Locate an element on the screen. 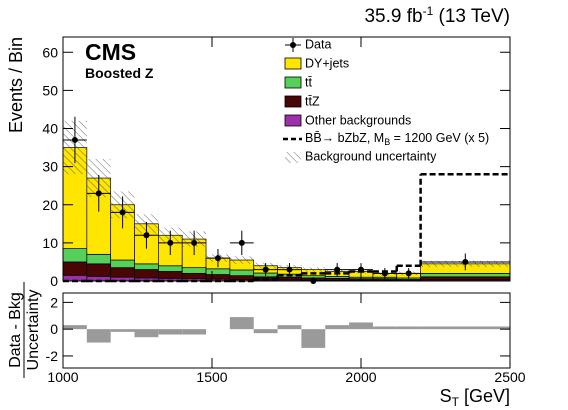 The height and width of the screenshot is (410, 568). legend-label: Background uncertainty is located at coordinates (371, 156).